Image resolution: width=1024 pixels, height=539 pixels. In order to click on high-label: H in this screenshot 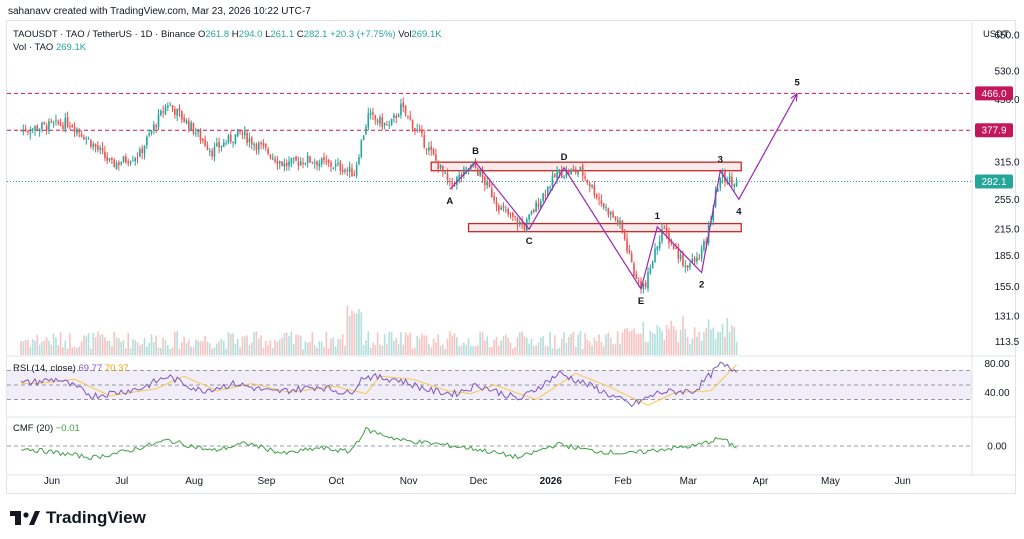, I will do `click(235, 34)`.